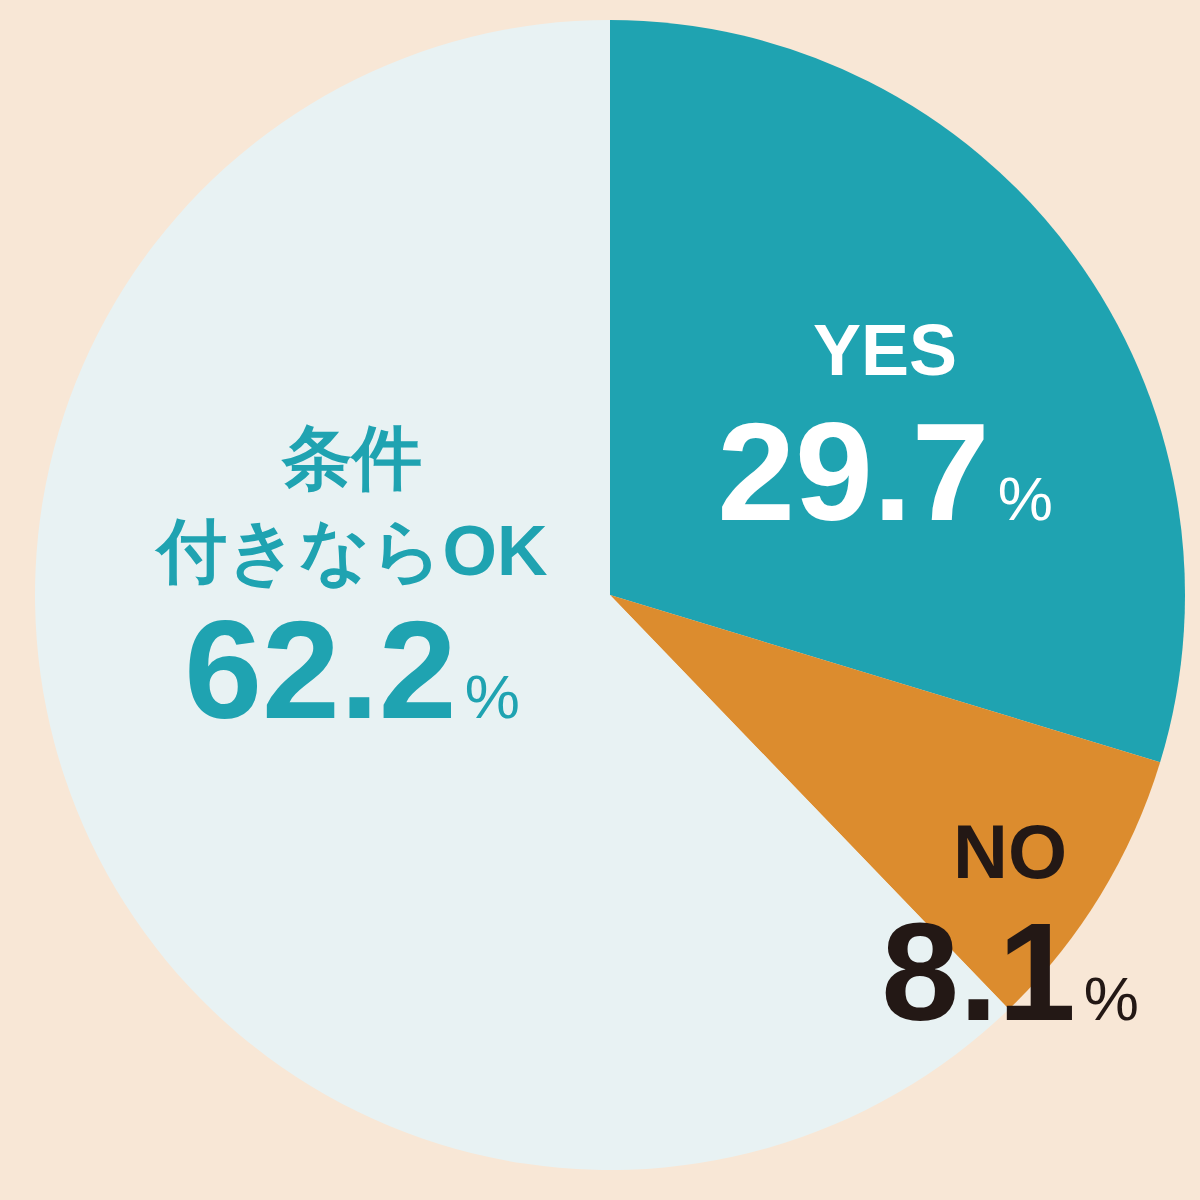 The height and width of the screenshot is (1200, 1200). Describe the element at coordinates (885, 350) in the screenshot. I see `slice-label: YES` at that location.